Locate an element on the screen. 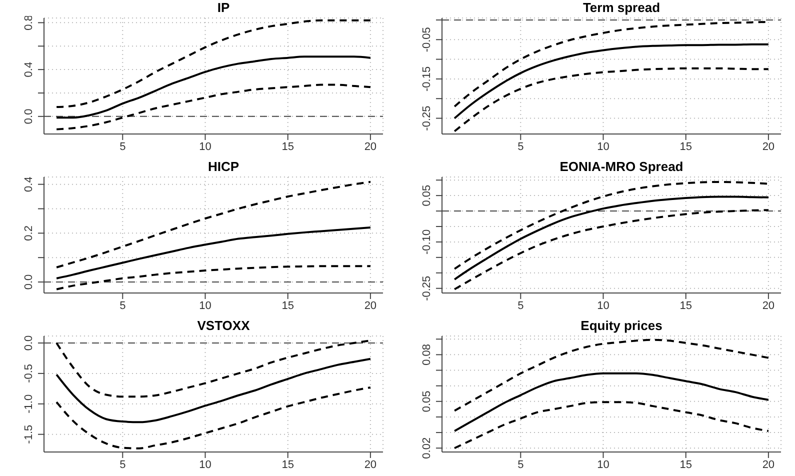 The image size is (795, 476). chart-title: HICP is located at coordinates (223, 167).